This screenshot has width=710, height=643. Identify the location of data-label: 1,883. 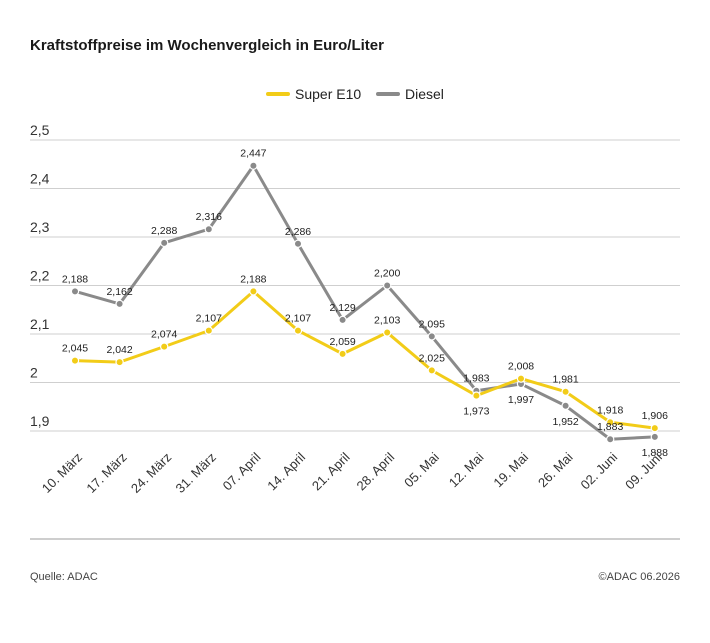
(610, 427).